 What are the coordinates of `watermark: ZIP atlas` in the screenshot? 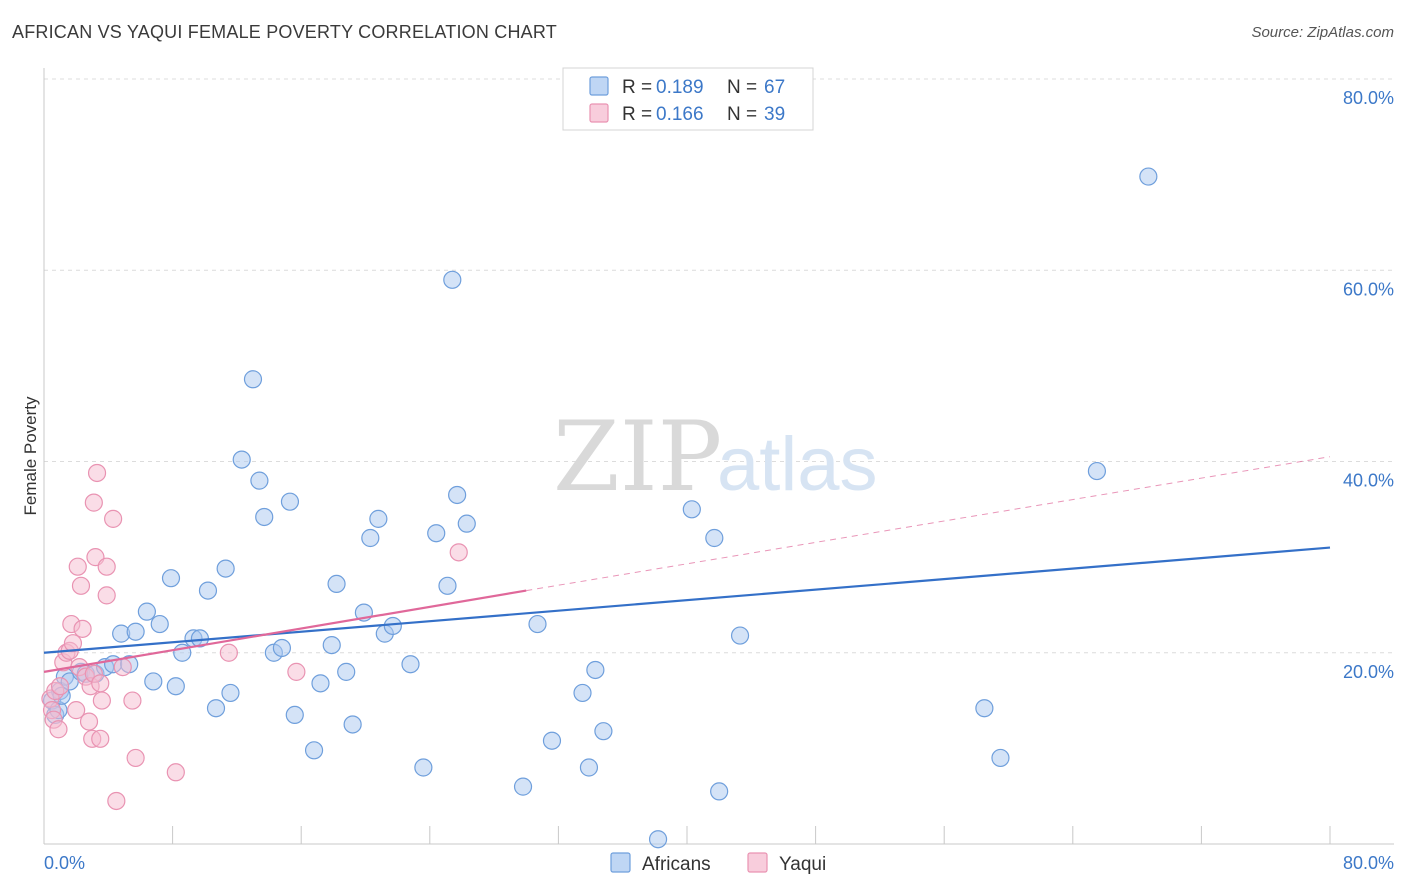 It's located at (715, 457).